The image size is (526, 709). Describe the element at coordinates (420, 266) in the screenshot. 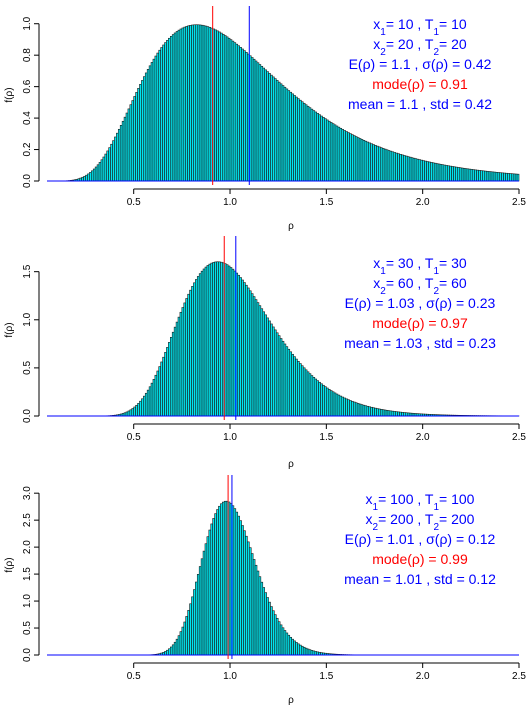

I see `legend-2-line-1: x1= 30 , T1= 30` at that location.